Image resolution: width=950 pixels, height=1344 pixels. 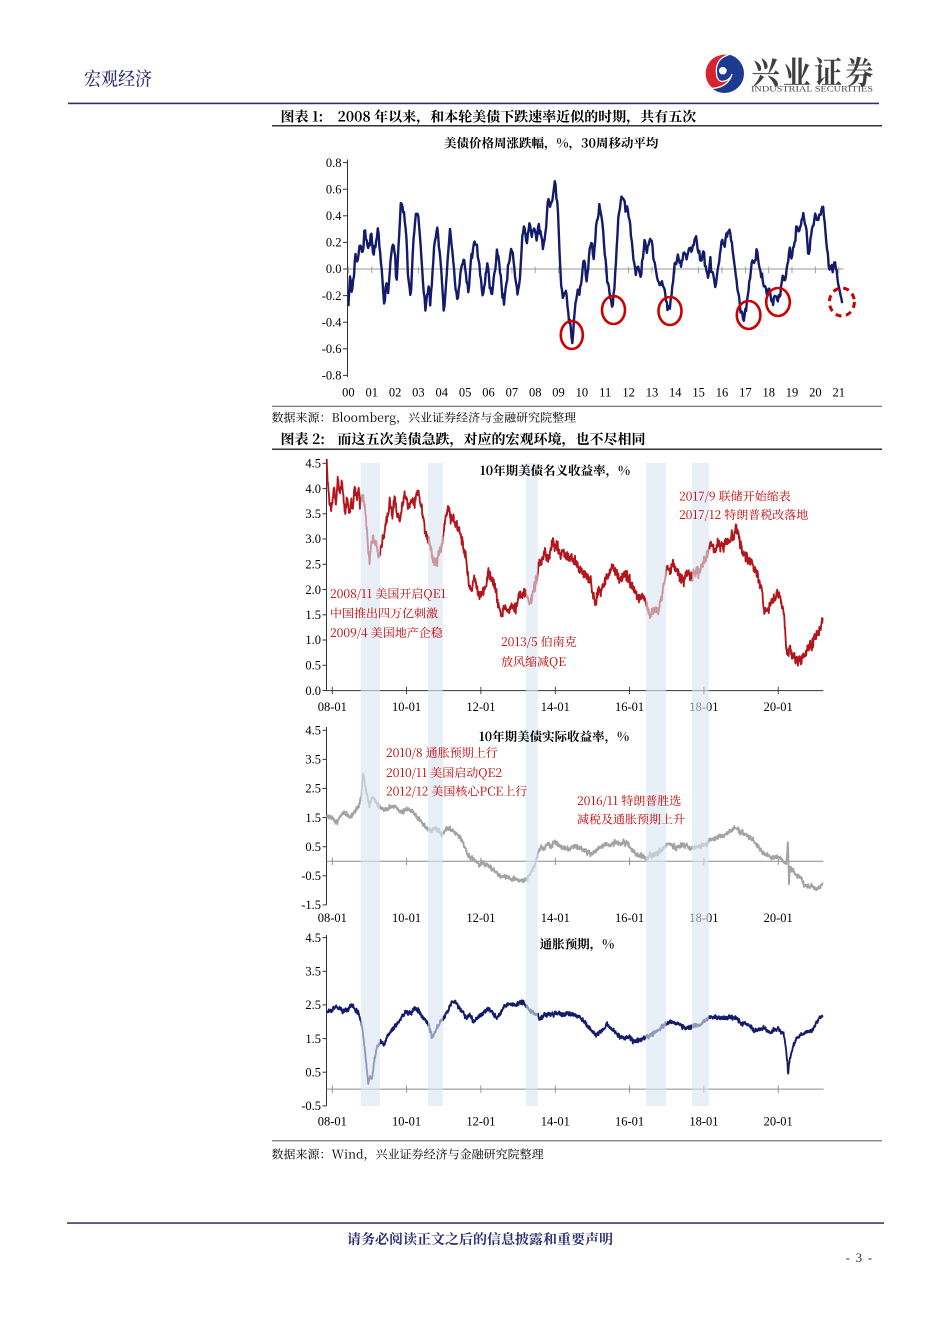 I want to click on svg-text: -1.5, so click(x=311, y=905).